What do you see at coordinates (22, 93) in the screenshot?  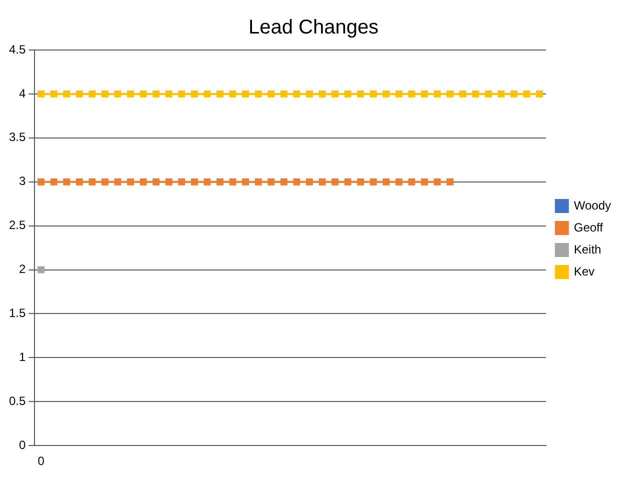 I see `y-tick-label: 4` at bounding box center [22, 93].